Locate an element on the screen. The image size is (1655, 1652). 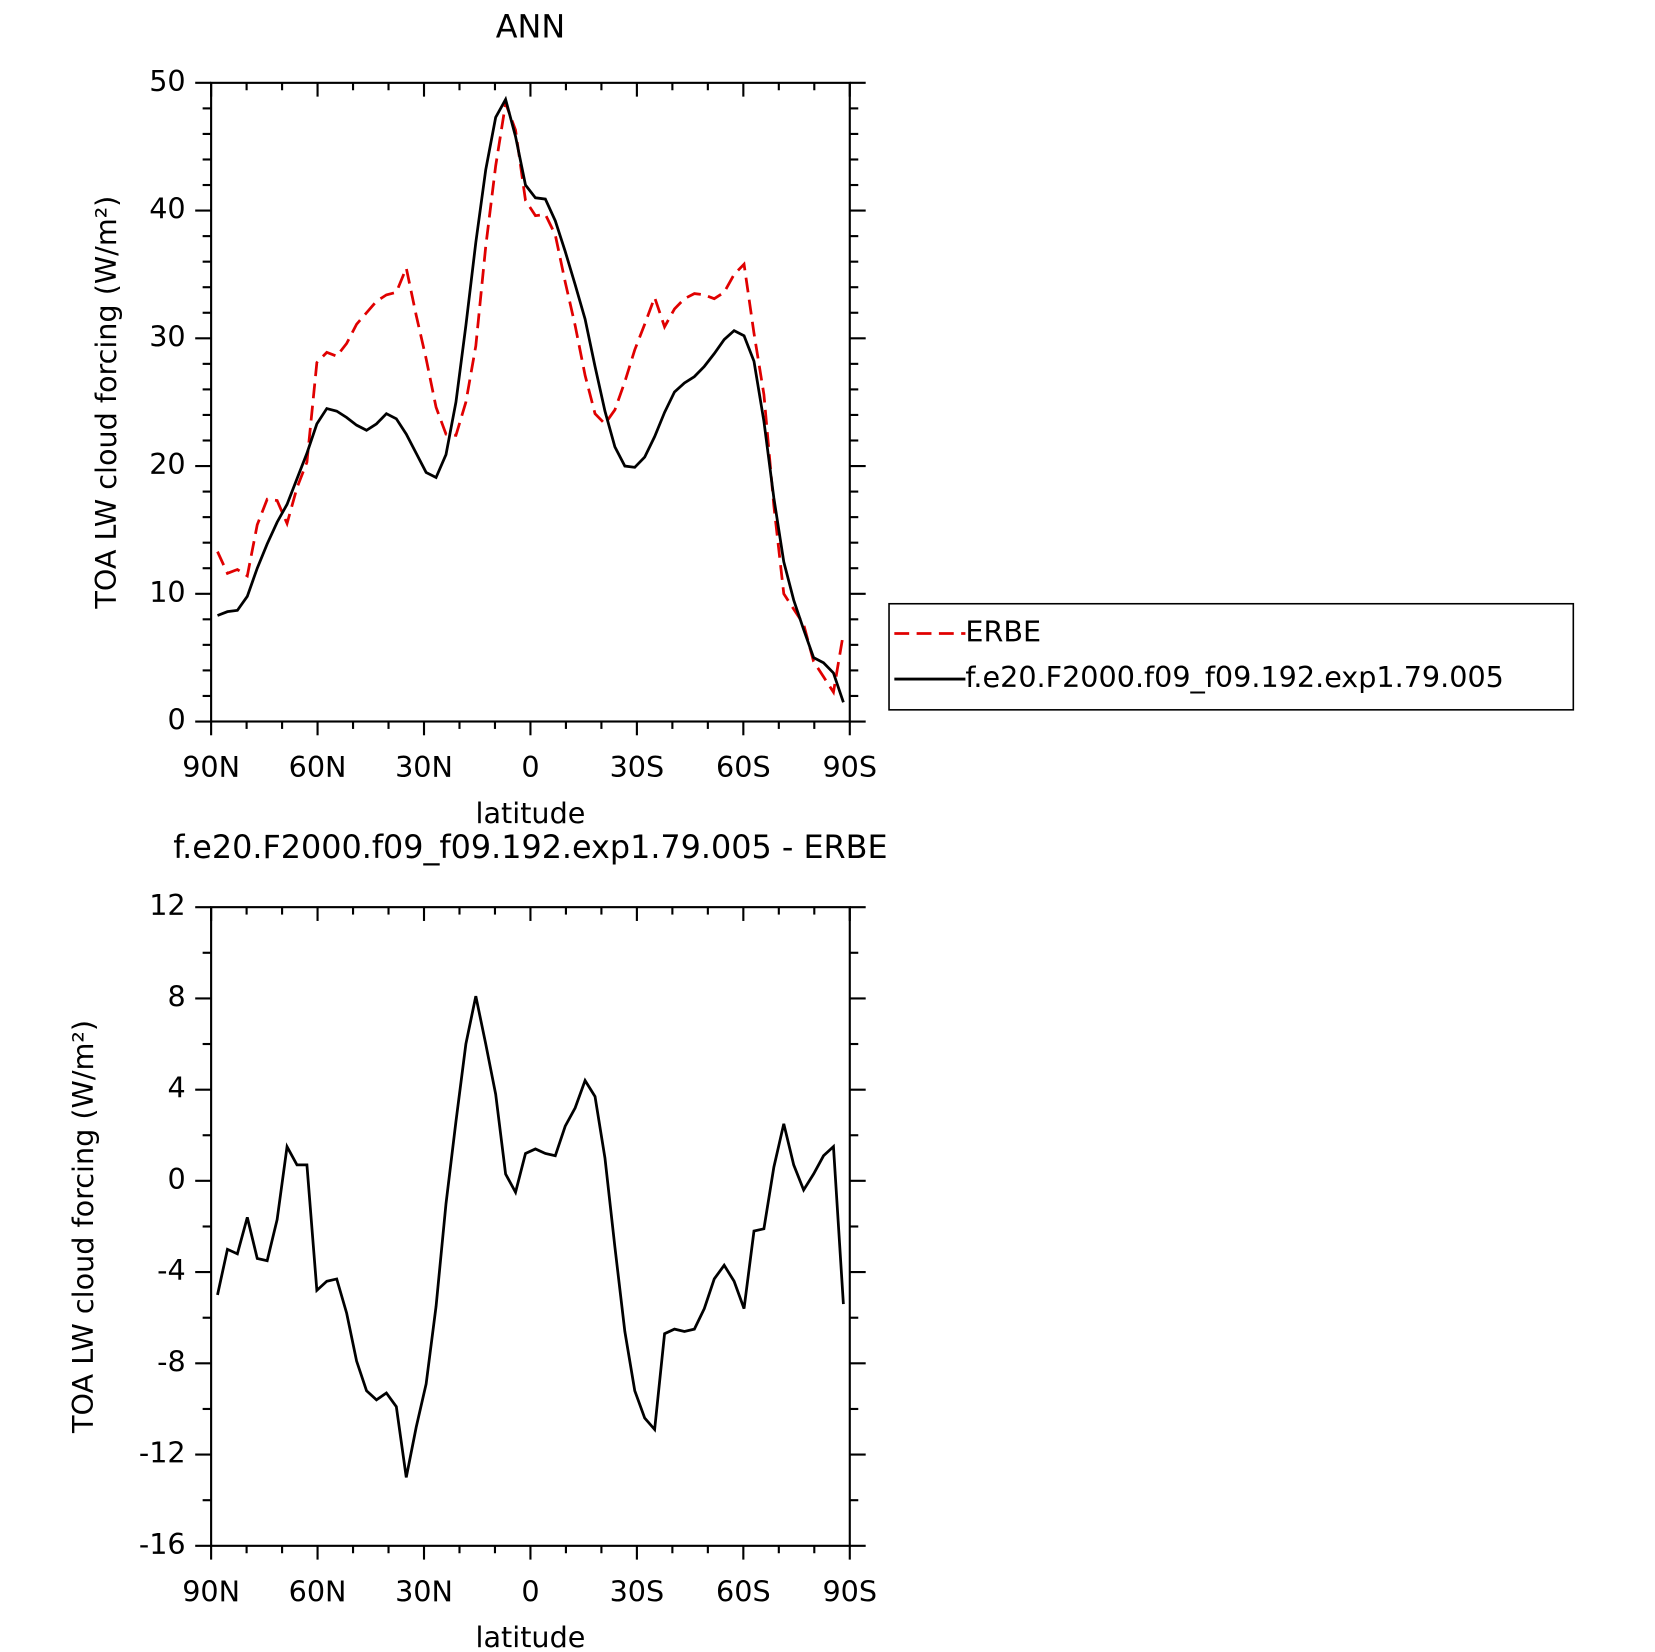
y-tick-label: -4 is located at coordinates (171, 1270).